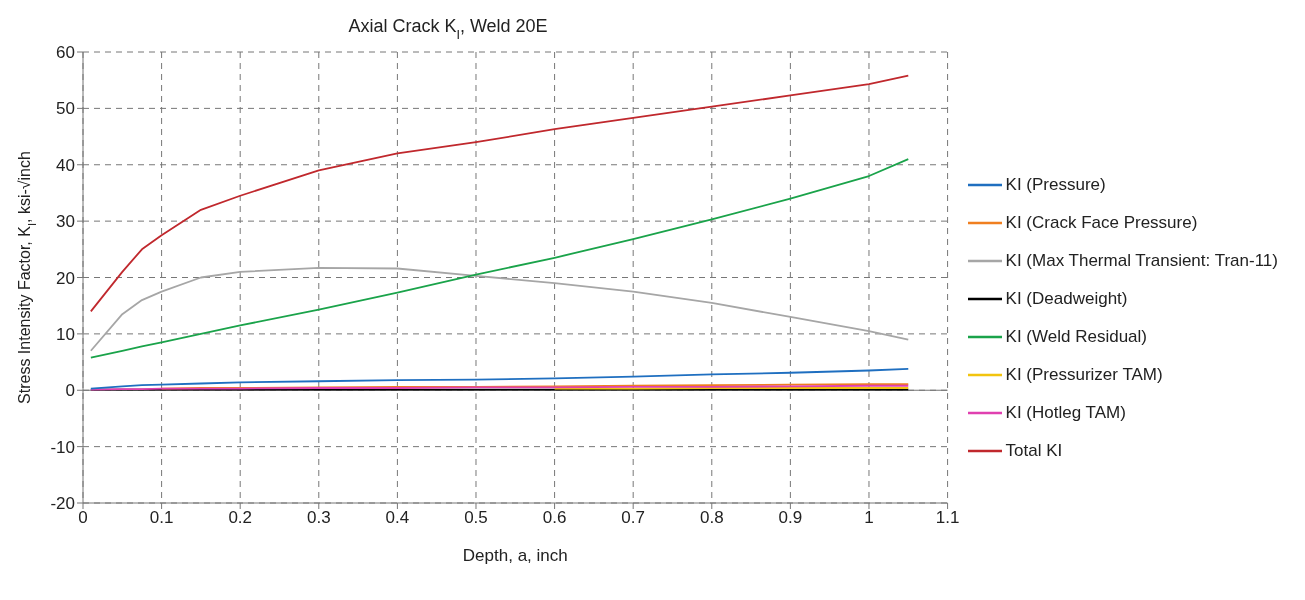  I want to click on x-tick-label: 0.3, so click(318, 518).